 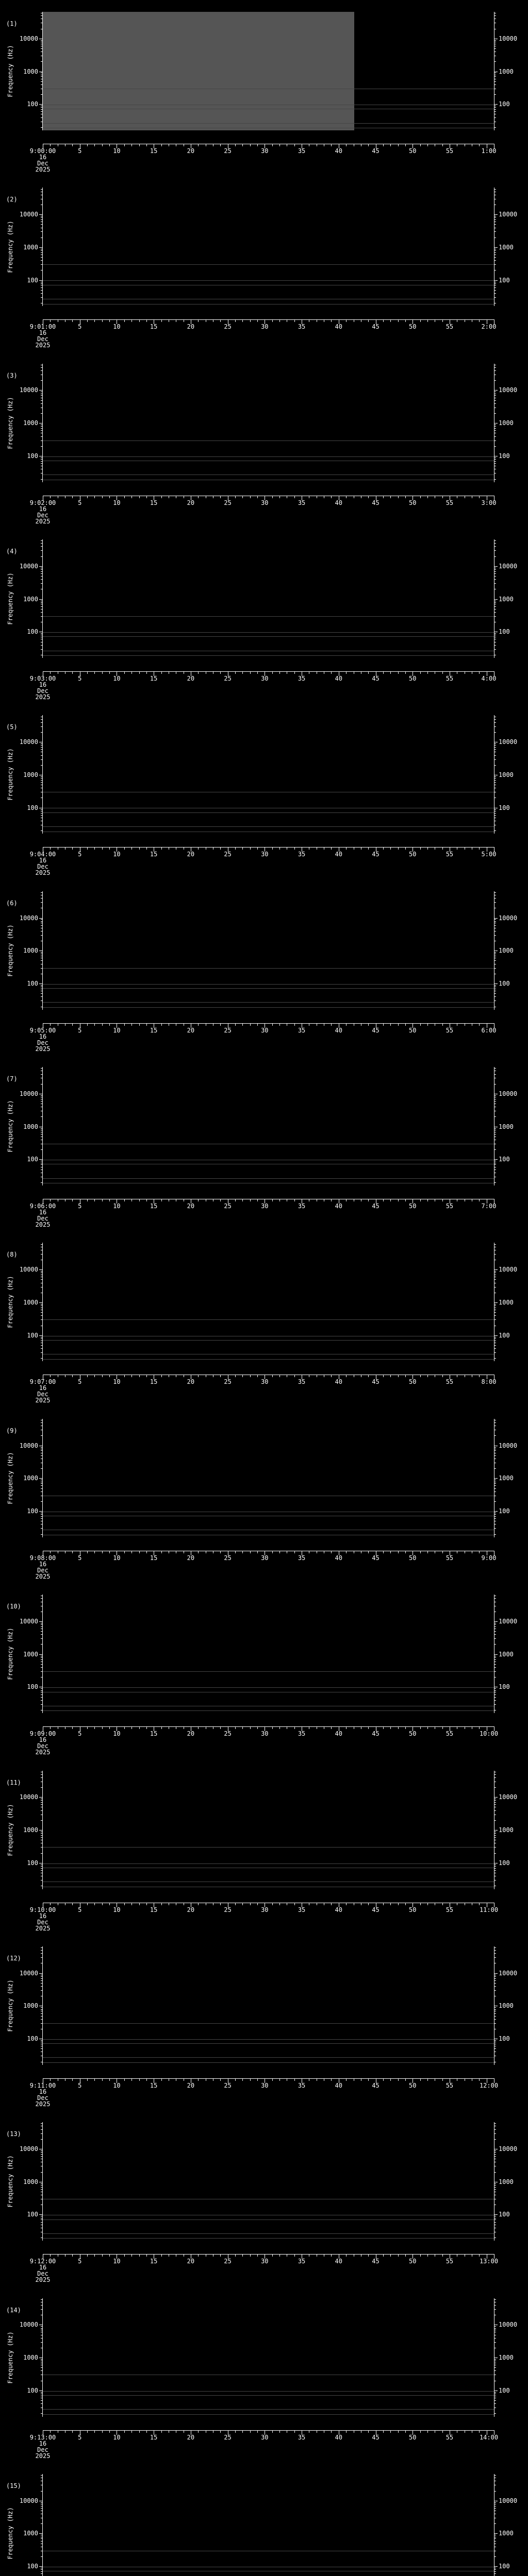 I want to click on date-label: 2025, so click(x=43, y=2104).